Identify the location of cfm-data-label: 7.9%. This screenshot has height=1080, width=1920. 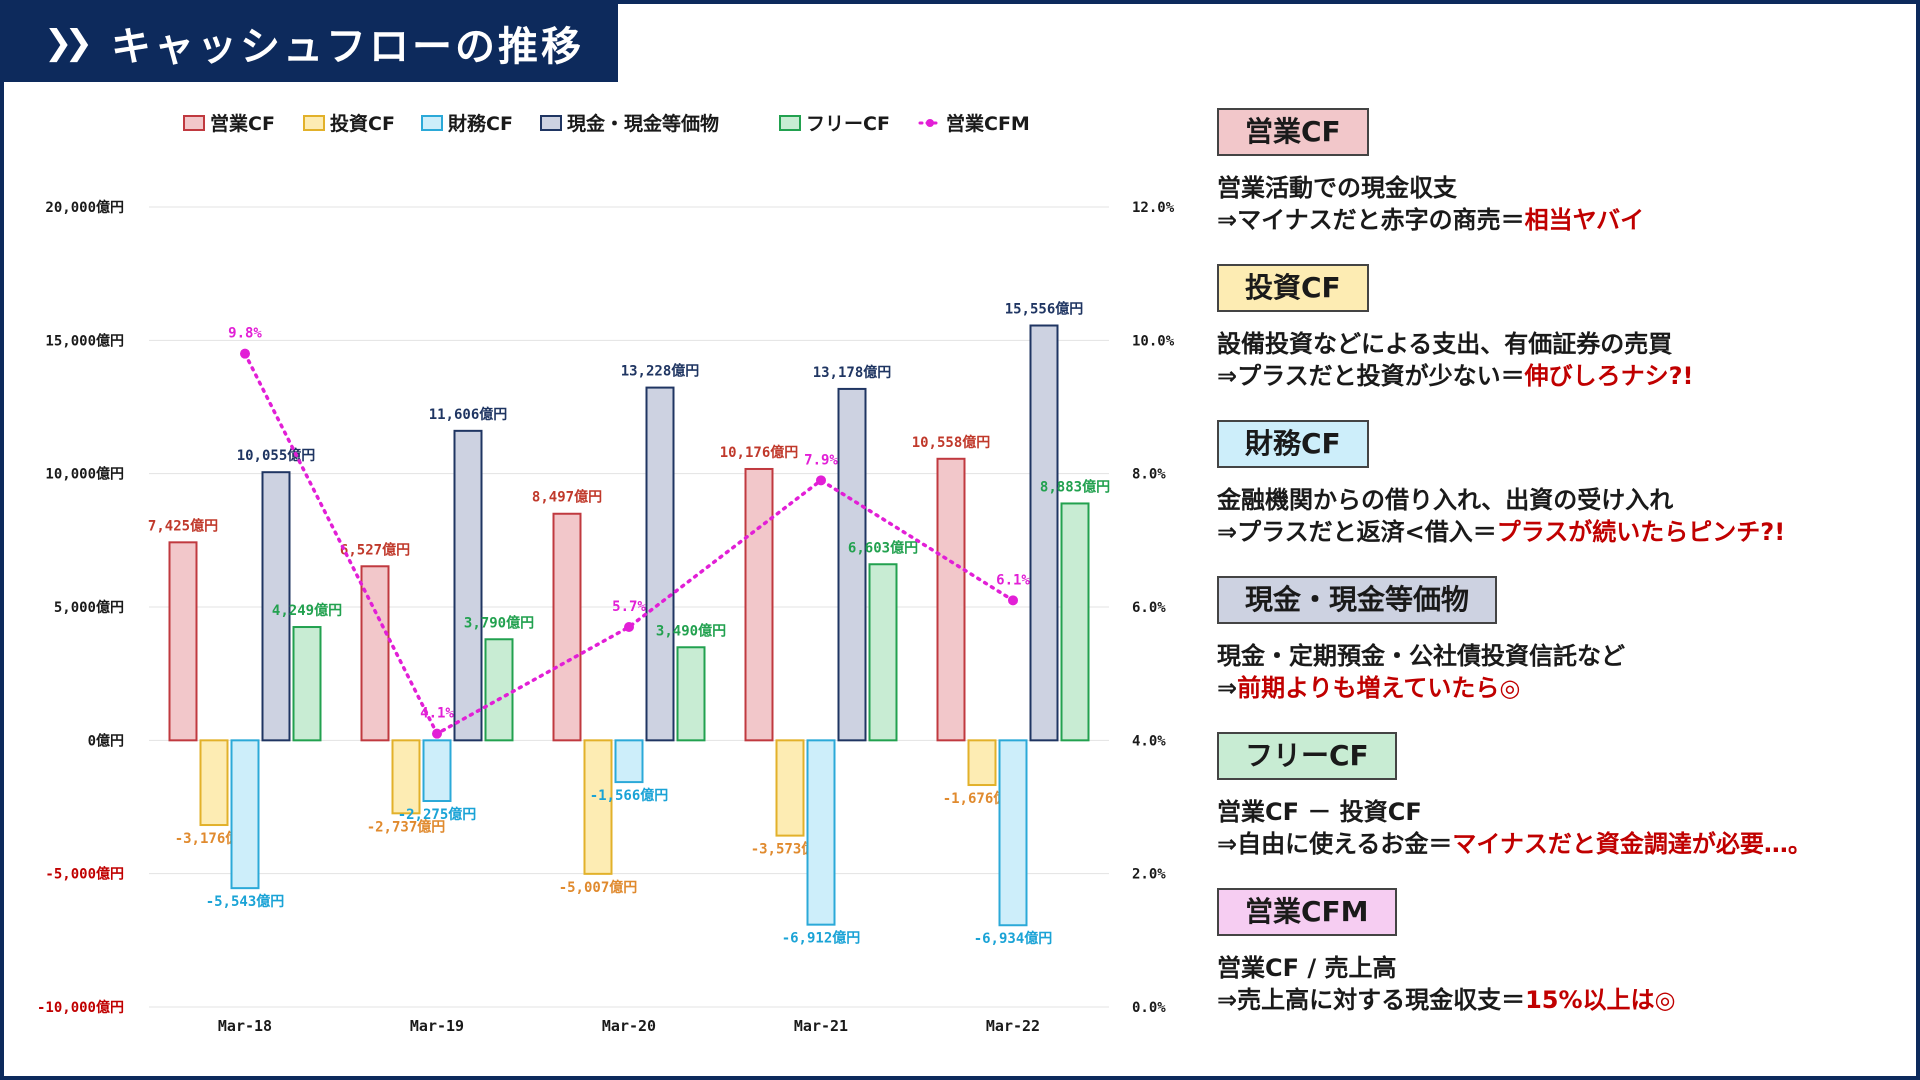
(821, 460).